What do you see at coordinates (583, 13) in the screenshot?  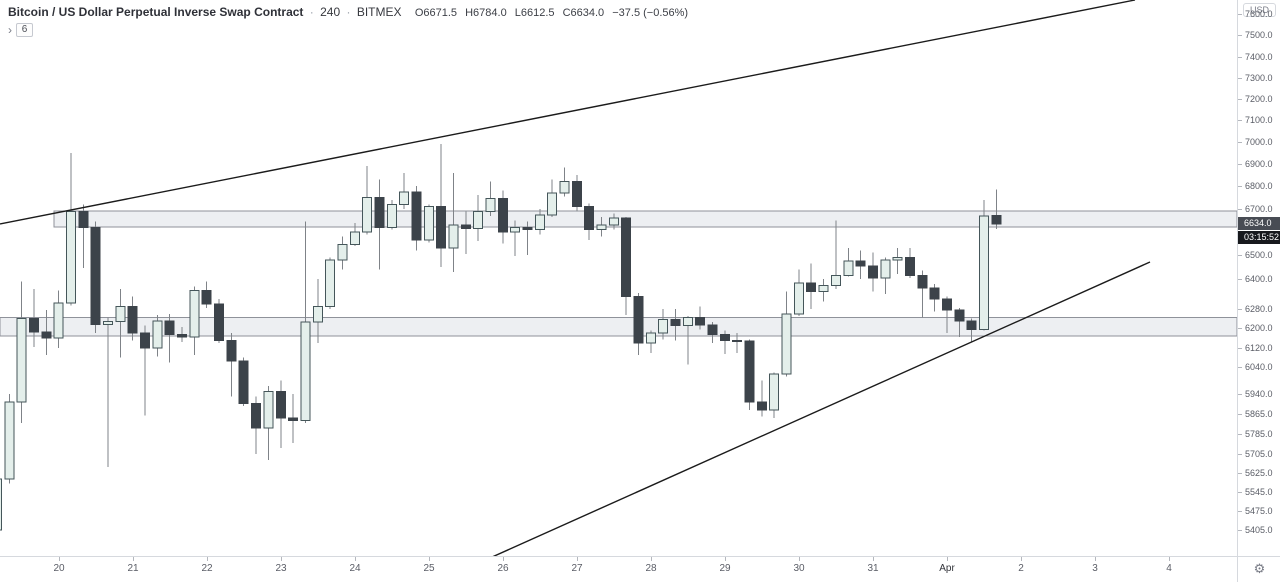 I see `close-value: C6634.0` at bounding box center [583, 13].